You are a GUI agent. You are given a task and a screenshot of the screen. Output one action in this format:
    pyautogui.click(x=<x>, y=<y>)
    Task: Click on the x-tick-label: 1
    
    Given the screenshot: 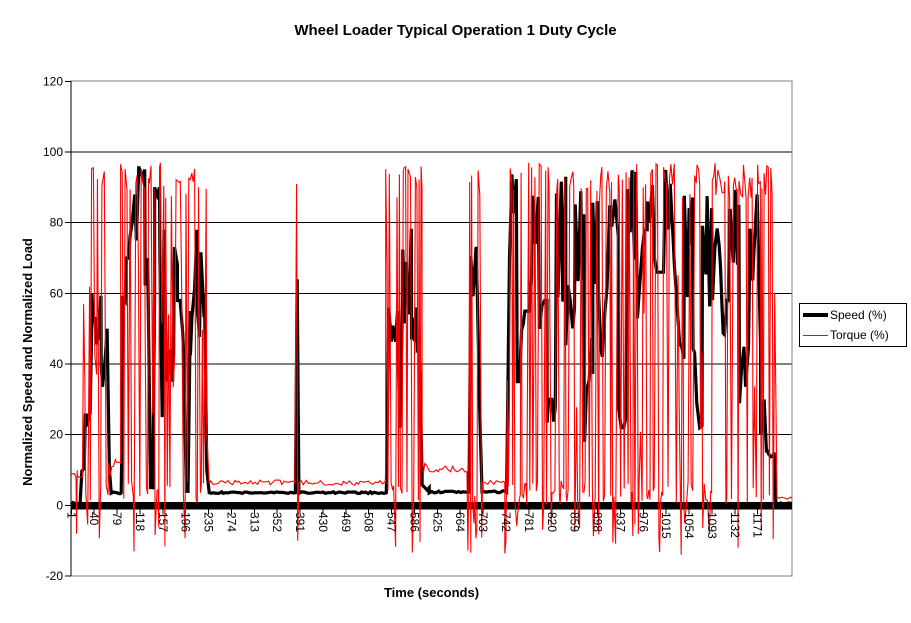 What is the action you would take?
    pyautogui.click(x=71, y=515)
    